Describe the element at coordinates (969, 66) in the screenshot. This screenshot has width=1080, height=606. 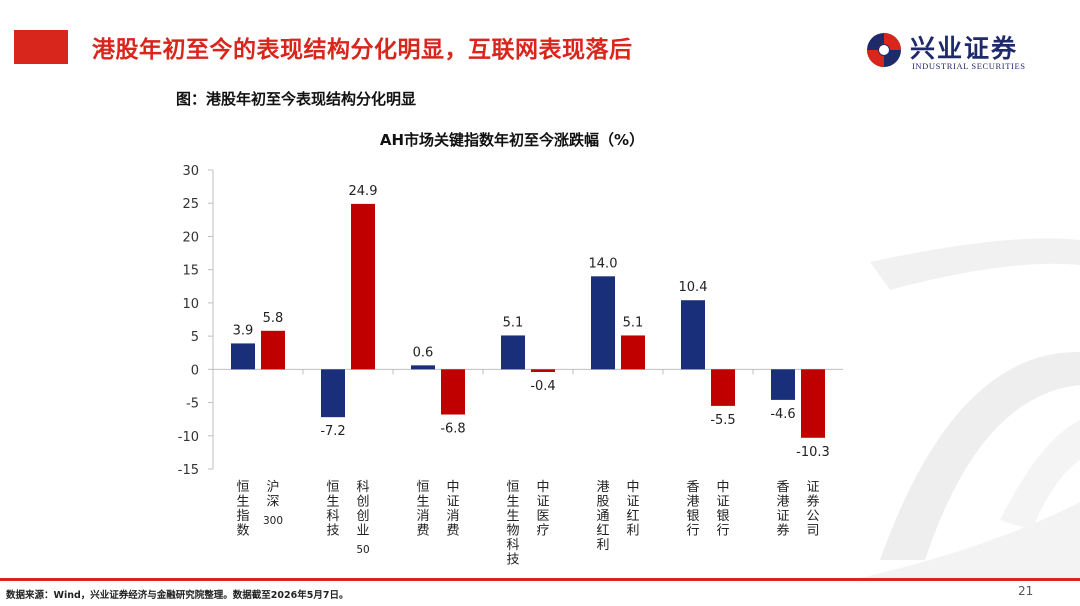
I see `logo-text-en: INDUSTRIAL SECURITIES` at that location.